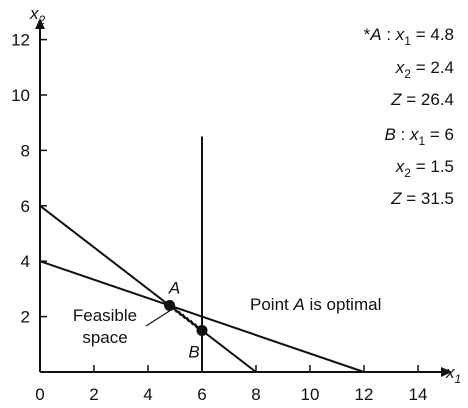 The width and height of the screenshot is (468, 408). What do you see at coordinates (39, 394) in the screenshot?
I see `x-tick-label: 0` at bounding box center [39, 394].